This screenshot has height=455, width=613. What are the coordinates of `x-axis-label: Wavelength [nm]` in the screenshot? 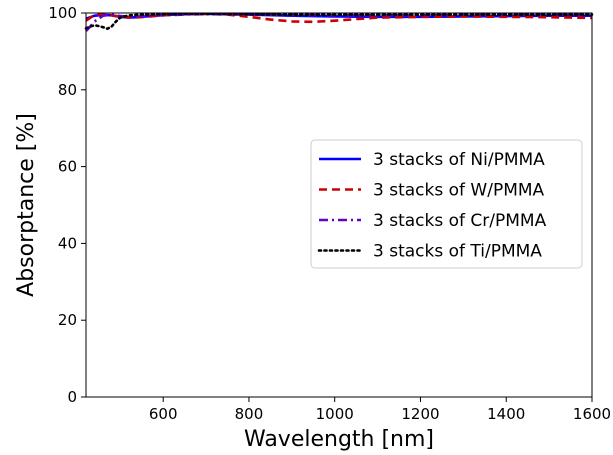 It's located at (339, 439).